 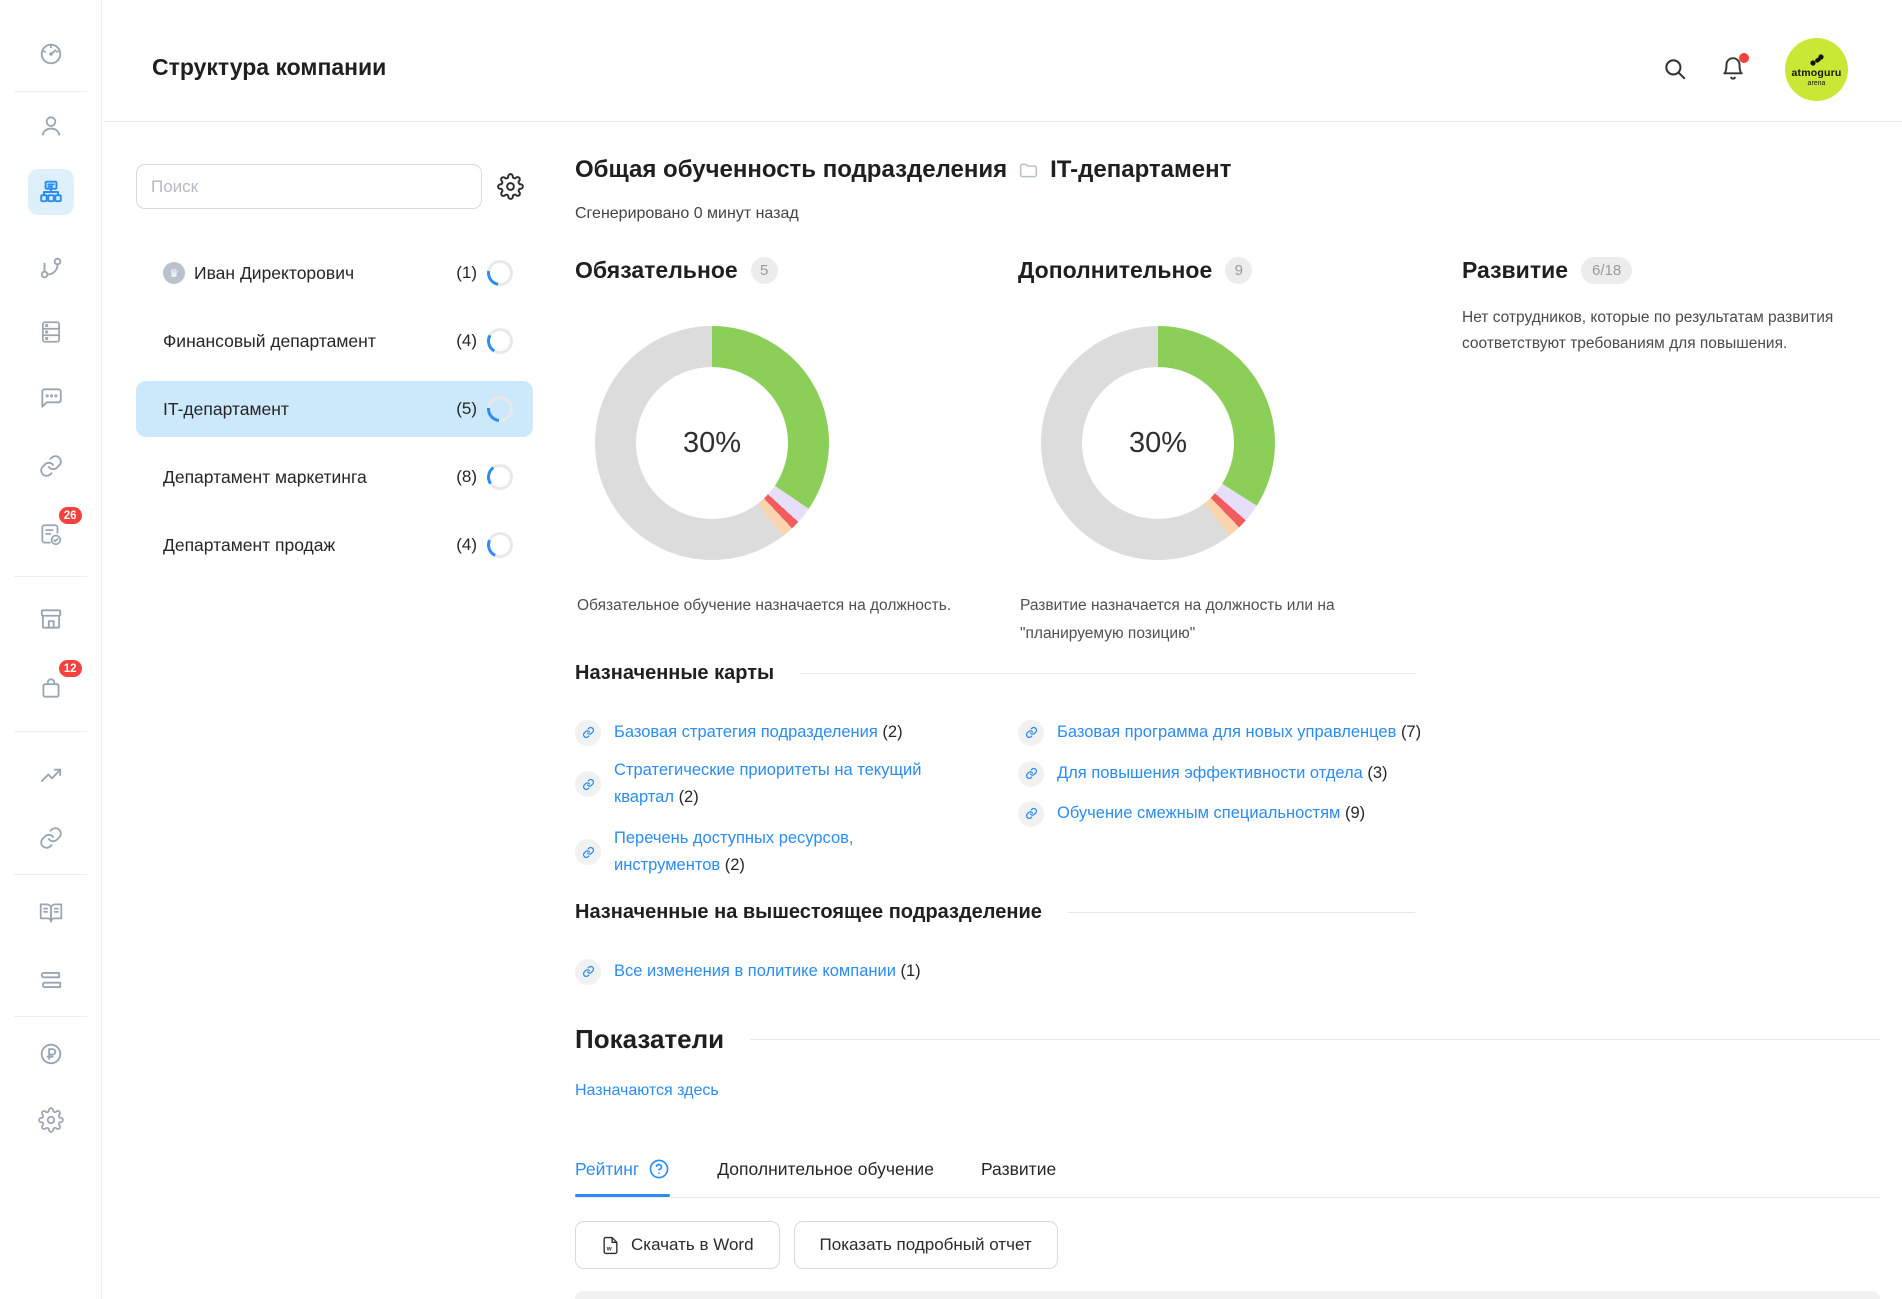 What do you see at coordinates (265, 476) in the screenshot?
I see `tree-item-label: Департамент маркетинга` at bounding box center [265, 476].